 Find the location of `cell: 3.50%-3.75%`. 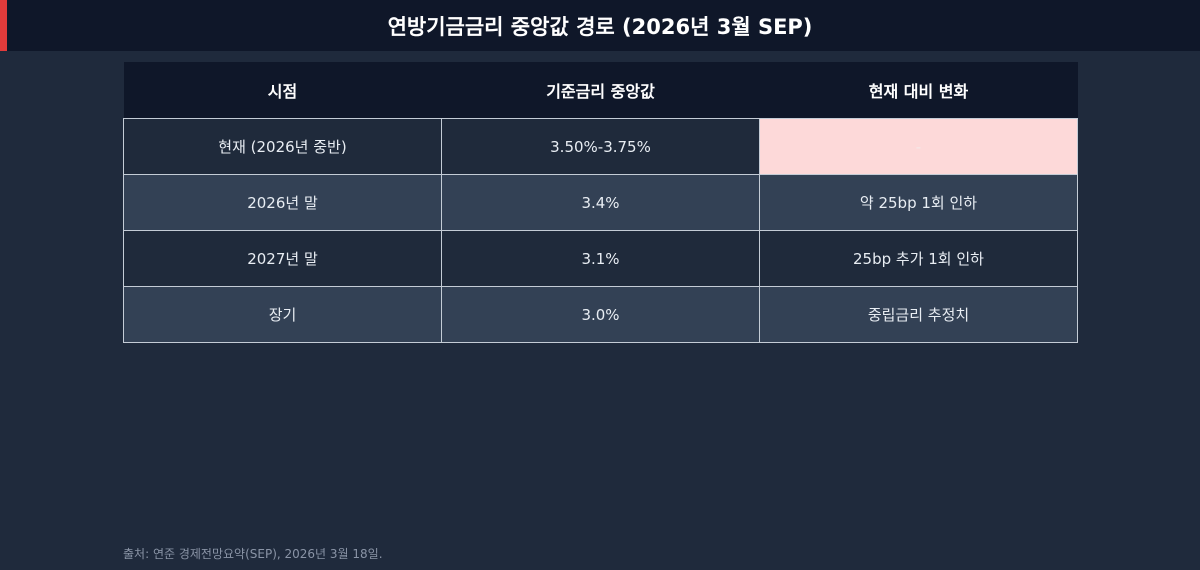

cell: 3.50%-3.75% is located at coordinates (600, 146).